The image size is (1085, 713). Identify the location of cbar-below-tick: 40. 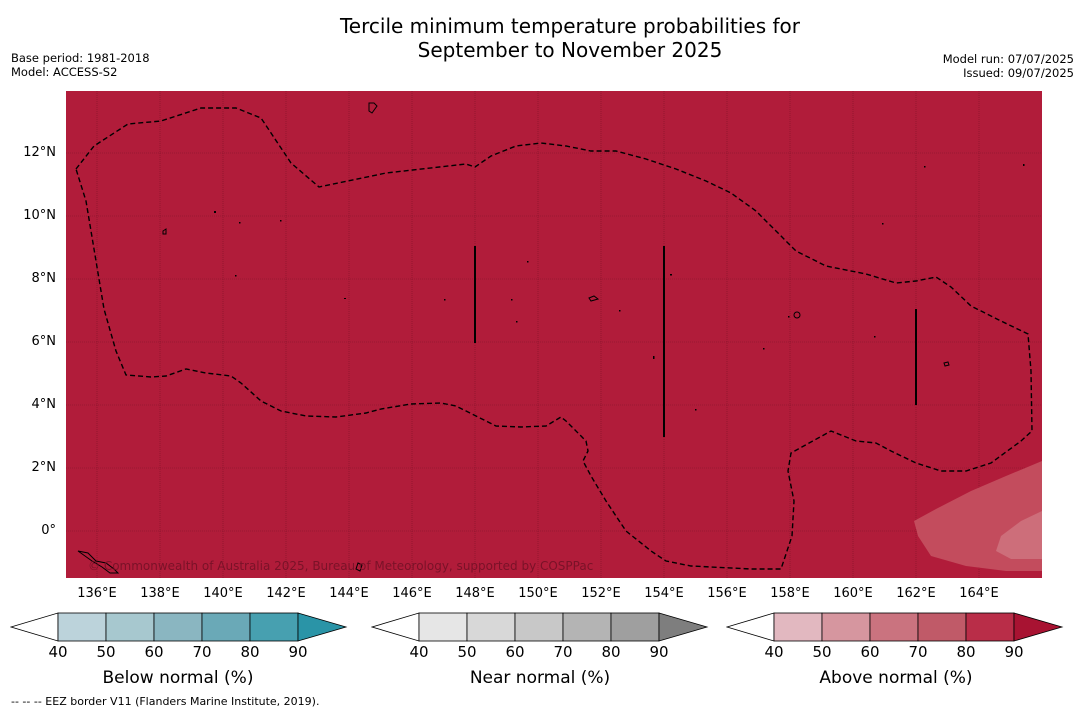
(58, 652).